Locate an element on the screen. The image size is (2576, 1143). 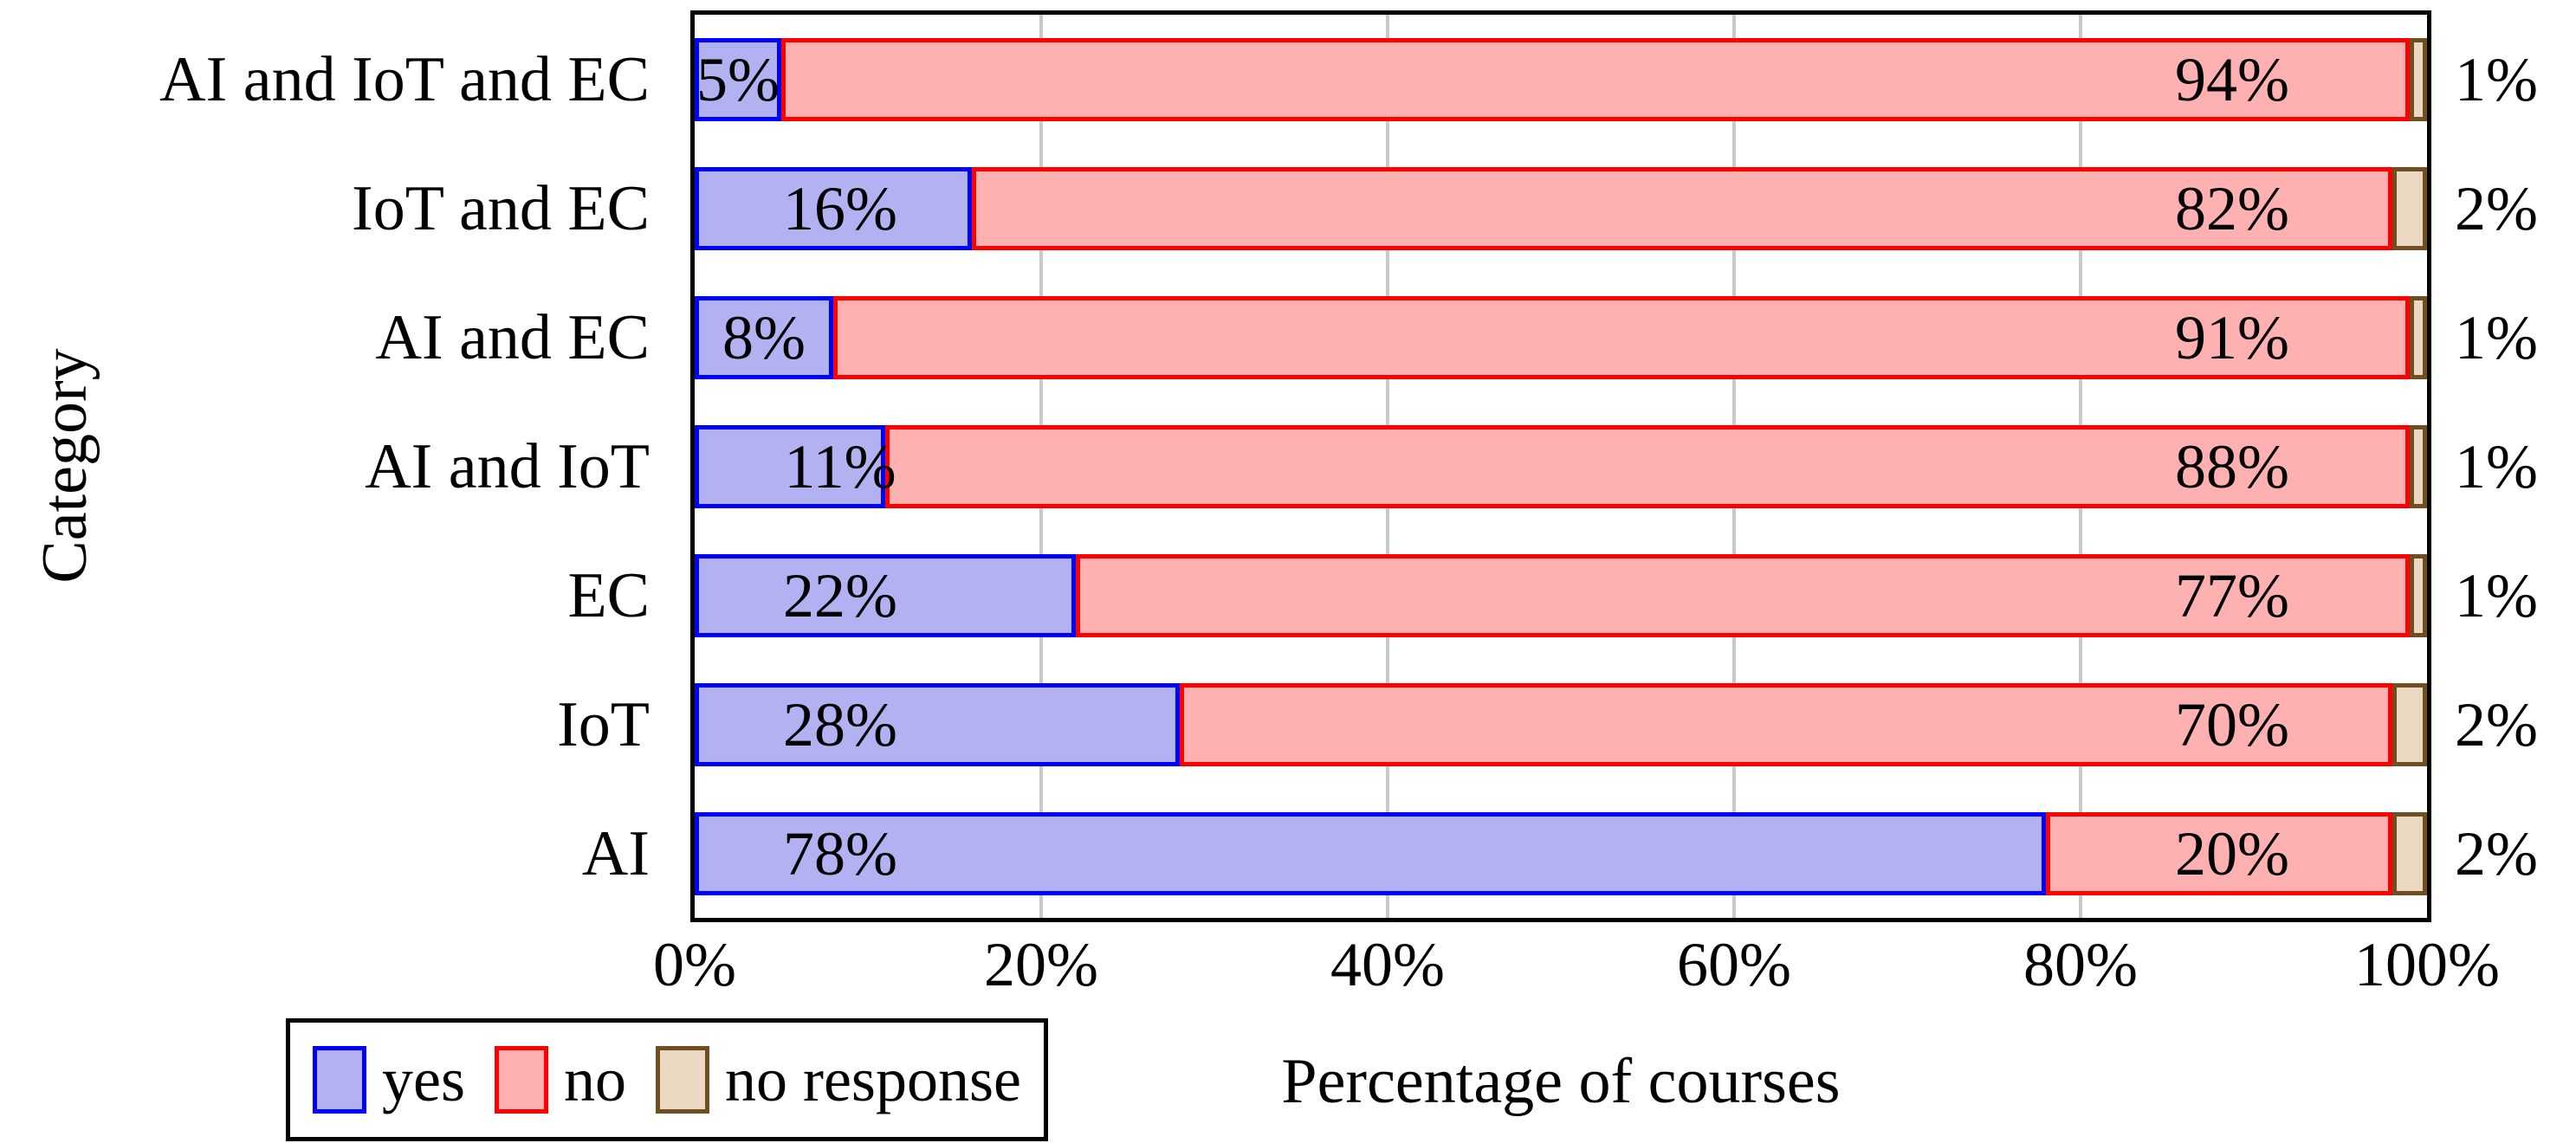
legend-swatch-no is located at coordinates (521, 1080).